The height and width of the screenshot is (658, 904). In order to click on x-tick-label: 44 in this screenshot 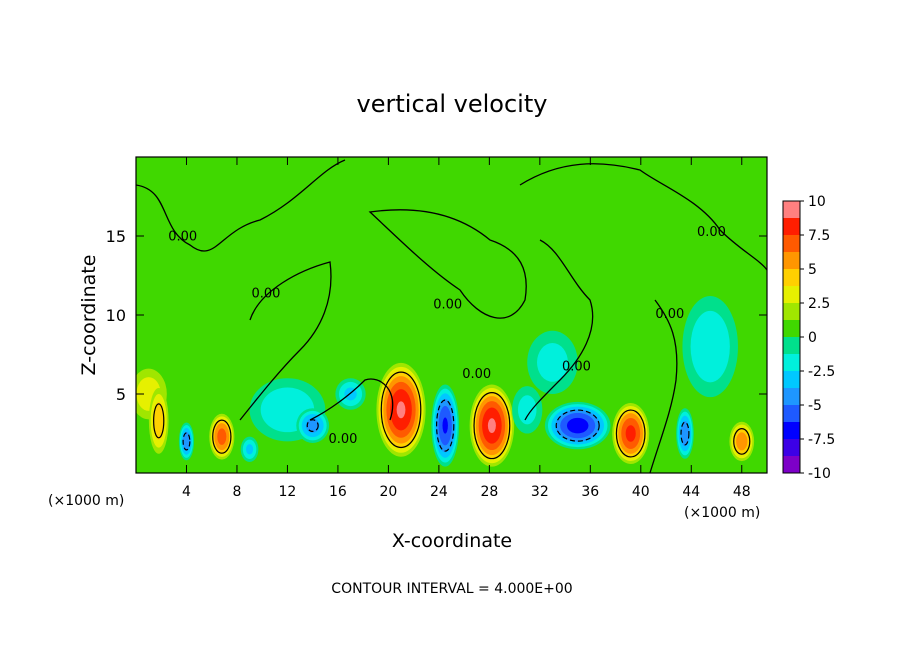, I will do `click(691, 492)`.